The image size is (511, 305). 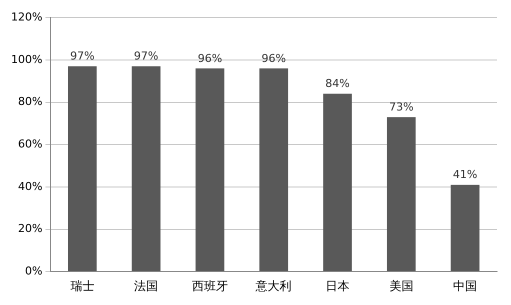 What do you see at coordinates (273, 285) in the screenshot?
I see `x-tick-label: 意大利` at bounding box center [273, 285].